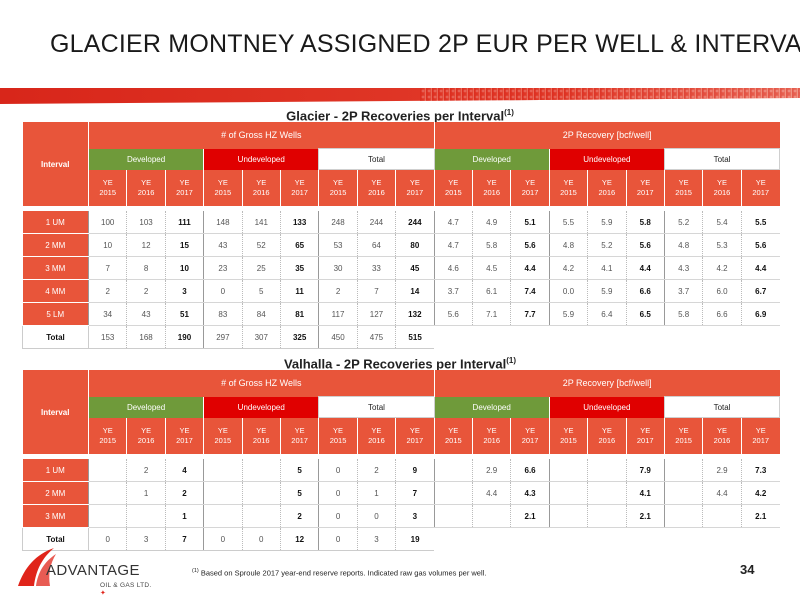  What do you see at coordinates (55, 245) in the screenshot?
I see `row-label: 2 MM` at bounding box center [55, 245].